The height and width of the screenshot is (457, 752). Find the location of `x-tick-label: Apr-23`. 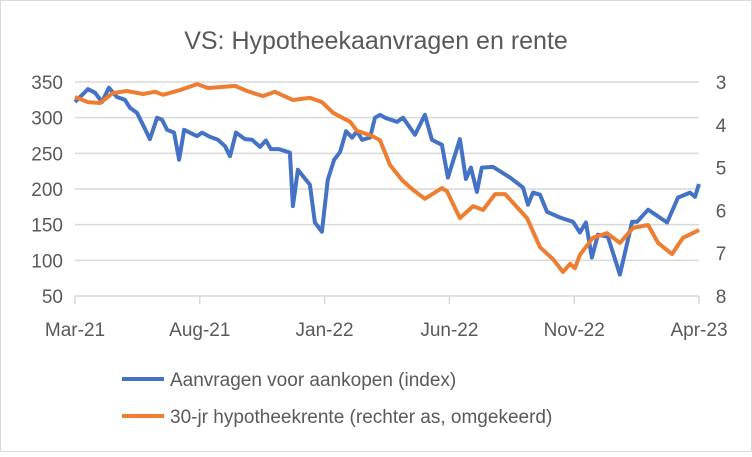

x-tick-label: Apr-23 is located at coordinates (698, 330).